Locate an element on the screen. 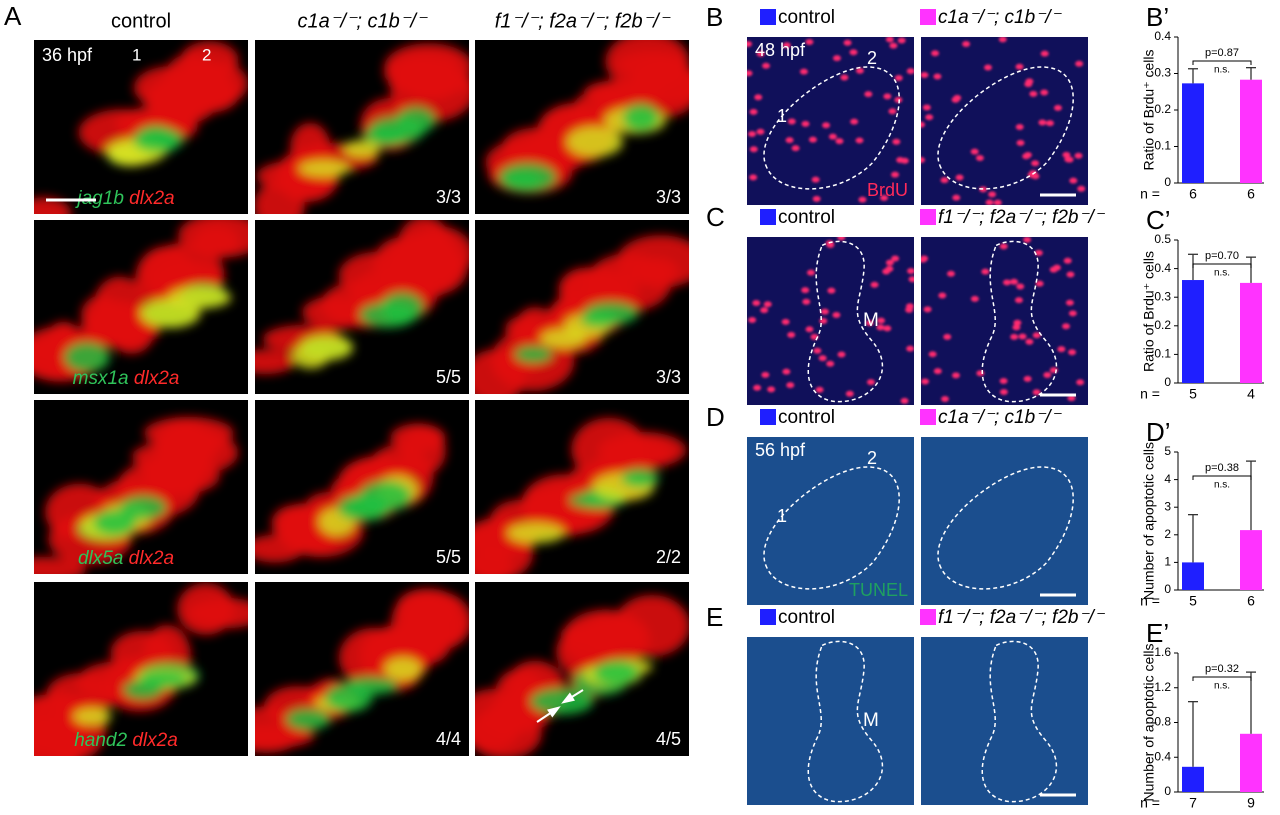 This screenshot has width=1280, height=815. sample-count: 5/5 is located at coordinates (448, 377).